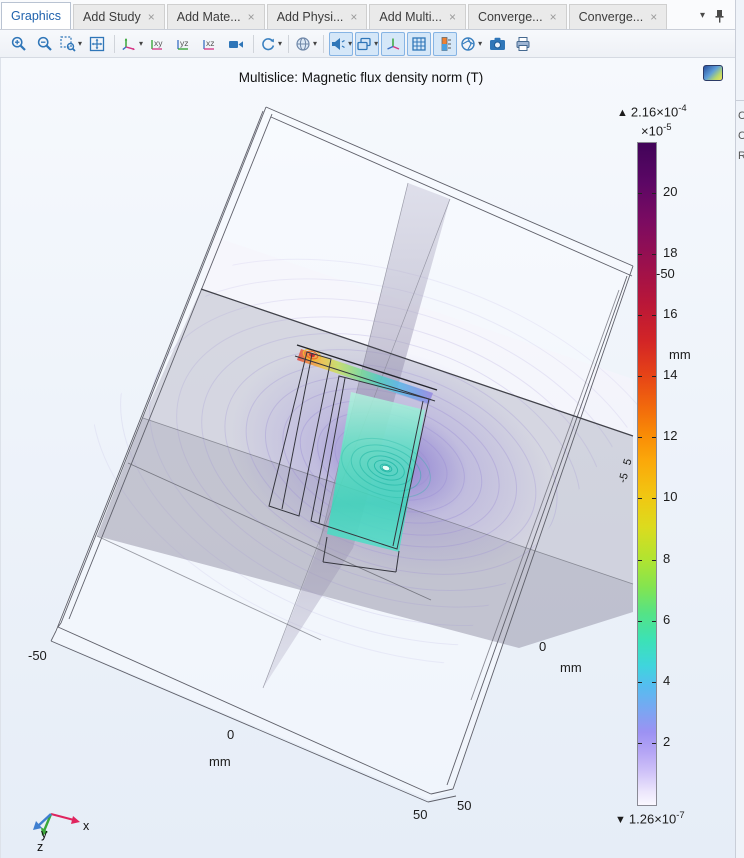  I want to click on show-axis-orientation-button, so click(393, 43).